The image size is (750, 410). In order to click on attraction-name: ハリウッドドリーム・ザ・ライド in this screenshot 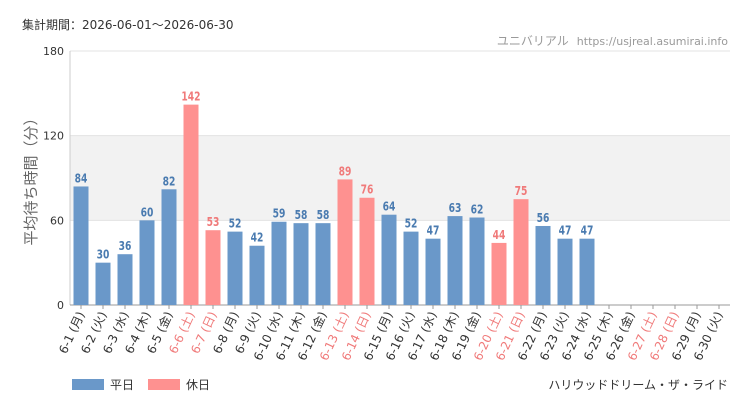, I will do `click(638, 385)`.